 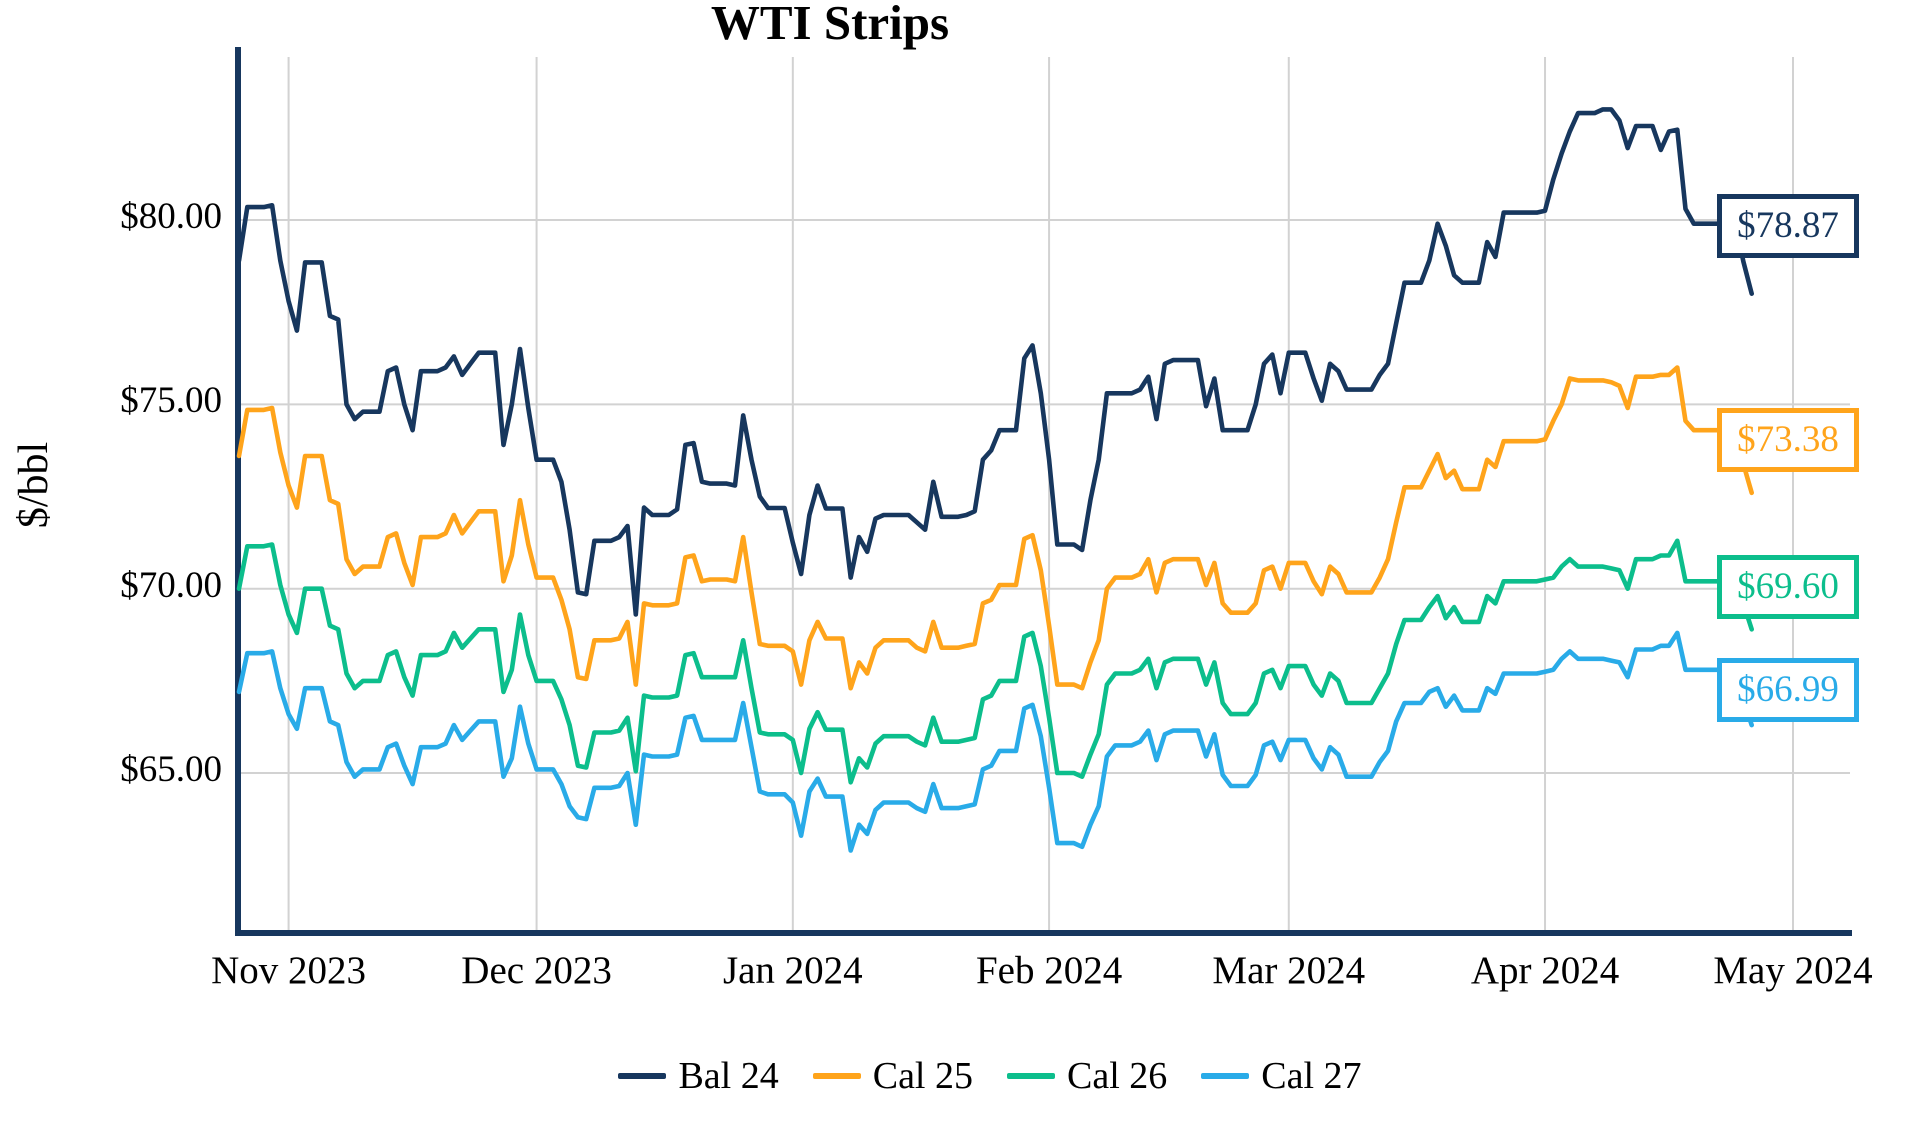 I want to click on legend-item-bal-24: Bal 24, so click(x=698, y=1076).